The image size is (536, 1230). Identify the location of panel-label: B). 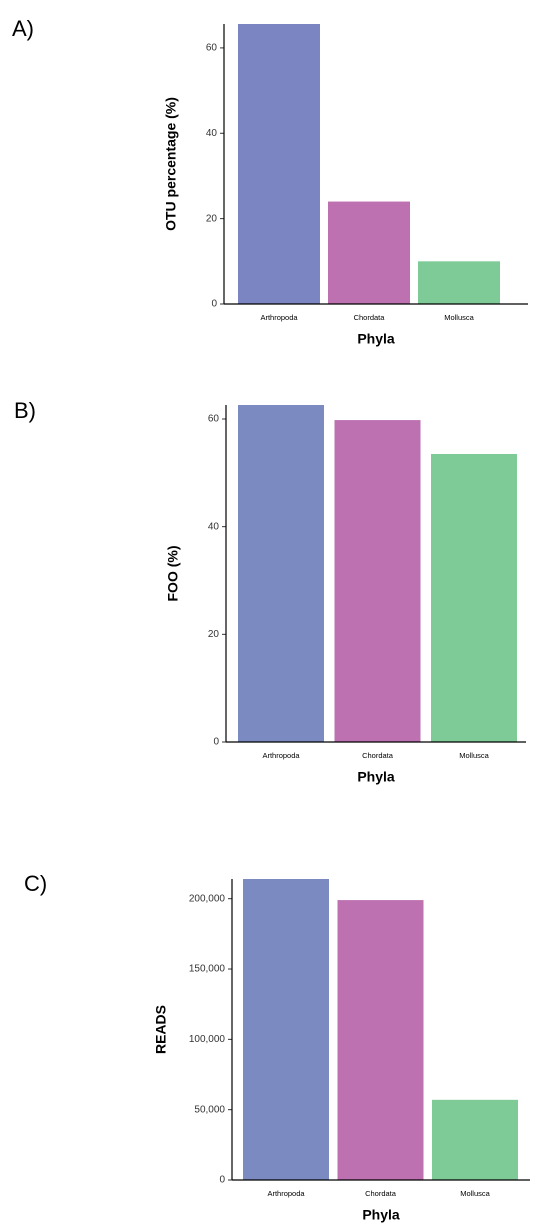
(25, 410).